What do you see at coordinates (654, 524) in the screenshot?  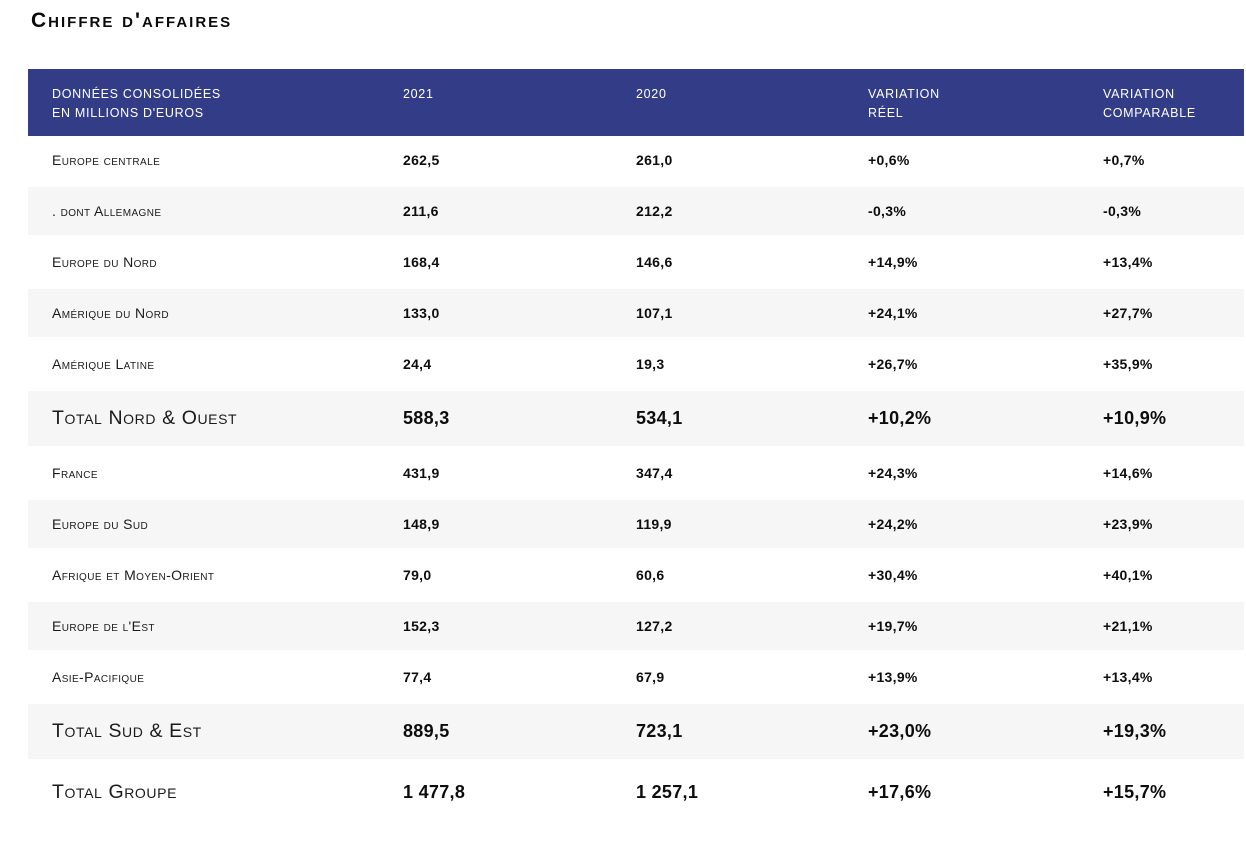 I see `value-2020: 119,9` at bounding box center [654, 524].